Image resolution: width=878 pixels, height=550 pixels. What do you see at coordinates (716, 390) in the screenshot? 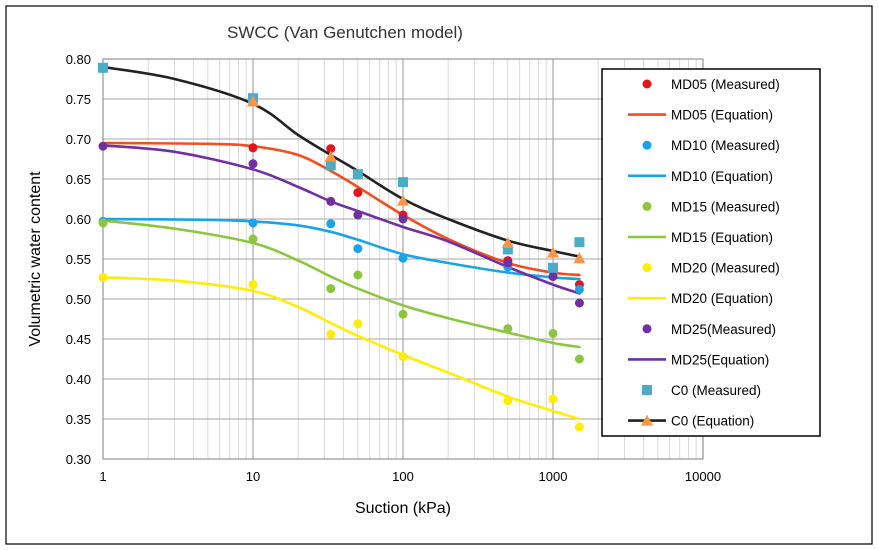
I see `legend-label: C0 (Measured)` at bounding box center [716, 390].